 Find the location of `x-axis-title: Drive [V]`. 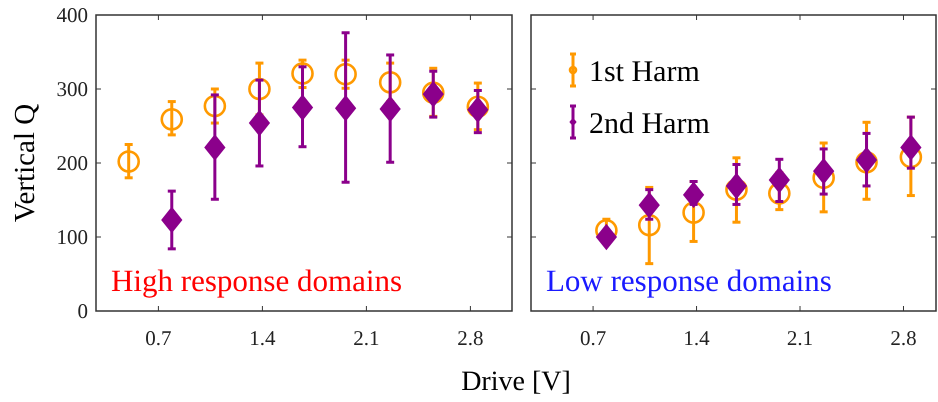

x-axis-title: Drive [V] is located at coordinates (516, 381).